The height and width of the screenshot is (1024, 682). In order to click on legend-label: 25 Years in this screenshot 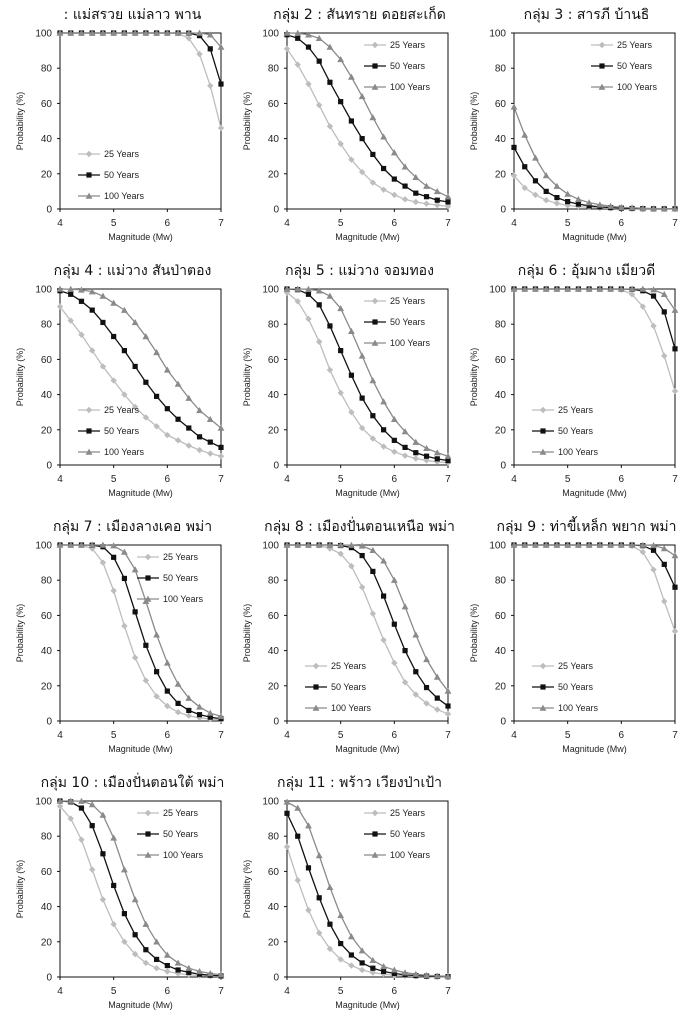, I will do `click(349, 666)`.